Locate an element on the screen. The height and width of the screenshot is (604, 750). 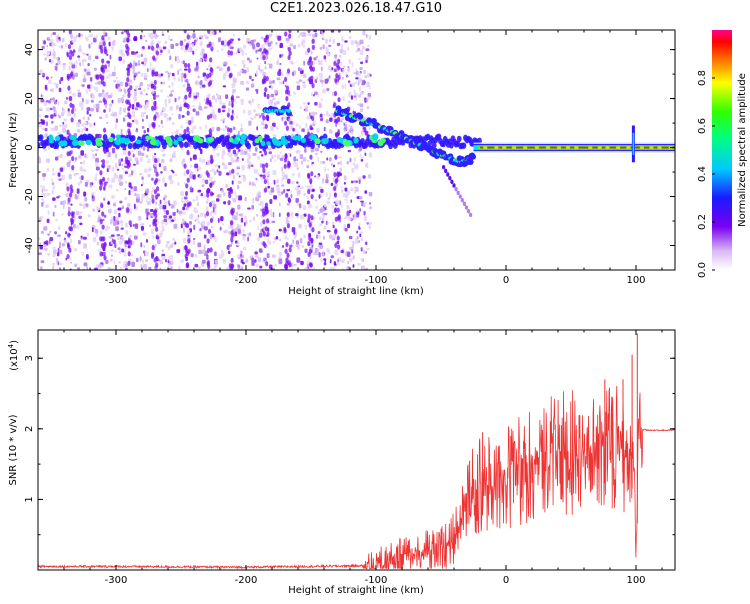
snr-ylabel: SNR (10 * v/v) is located at coordinates (13, 449).